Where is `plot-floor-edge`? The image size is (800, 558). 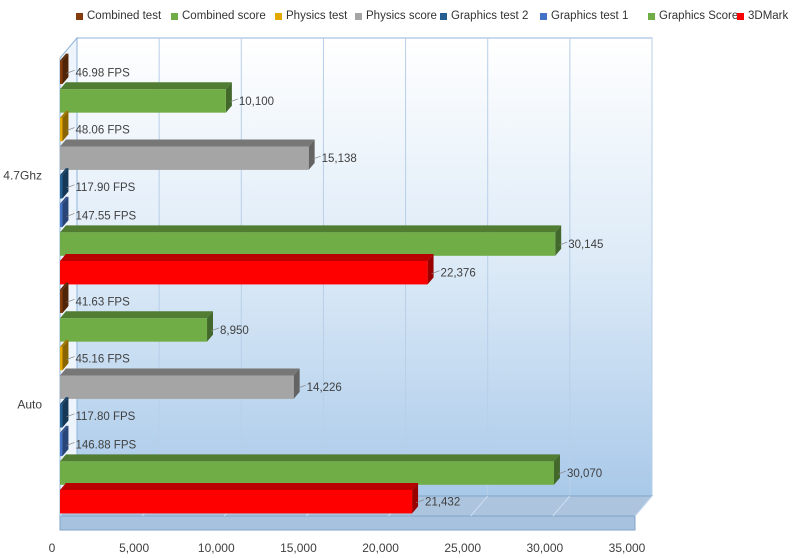
plot-floor-edge is located at coordinates (347, 523).